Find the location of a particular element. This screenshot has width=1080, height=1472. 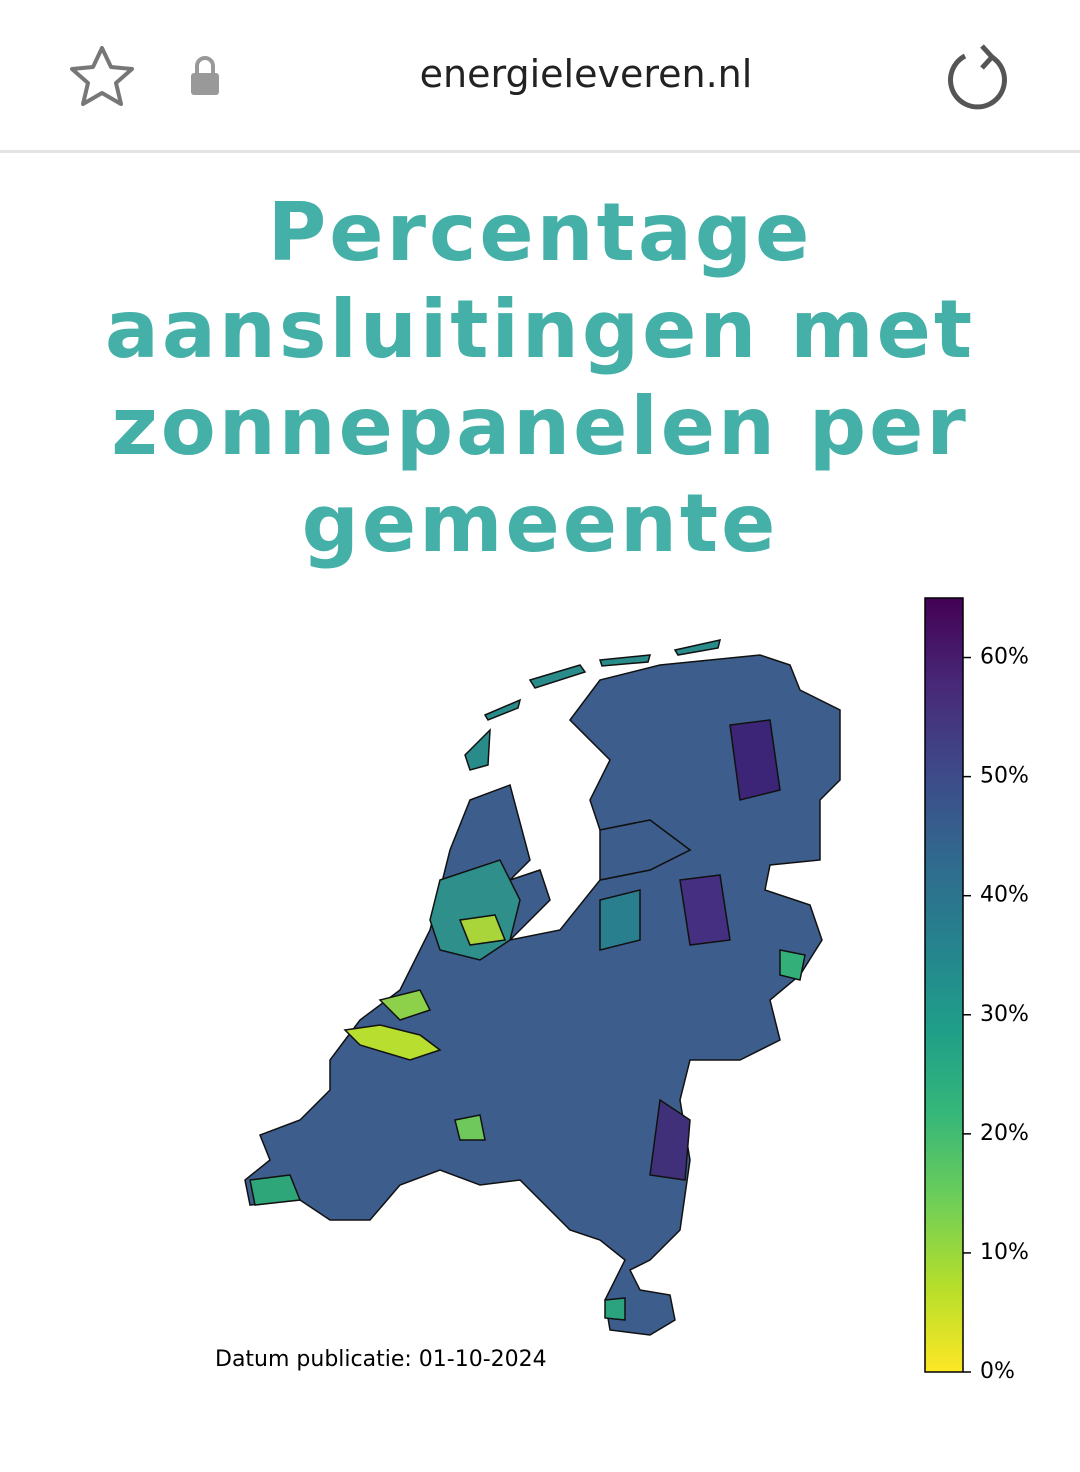

url: energieleveren.nl is located at coordinates (586, 74).